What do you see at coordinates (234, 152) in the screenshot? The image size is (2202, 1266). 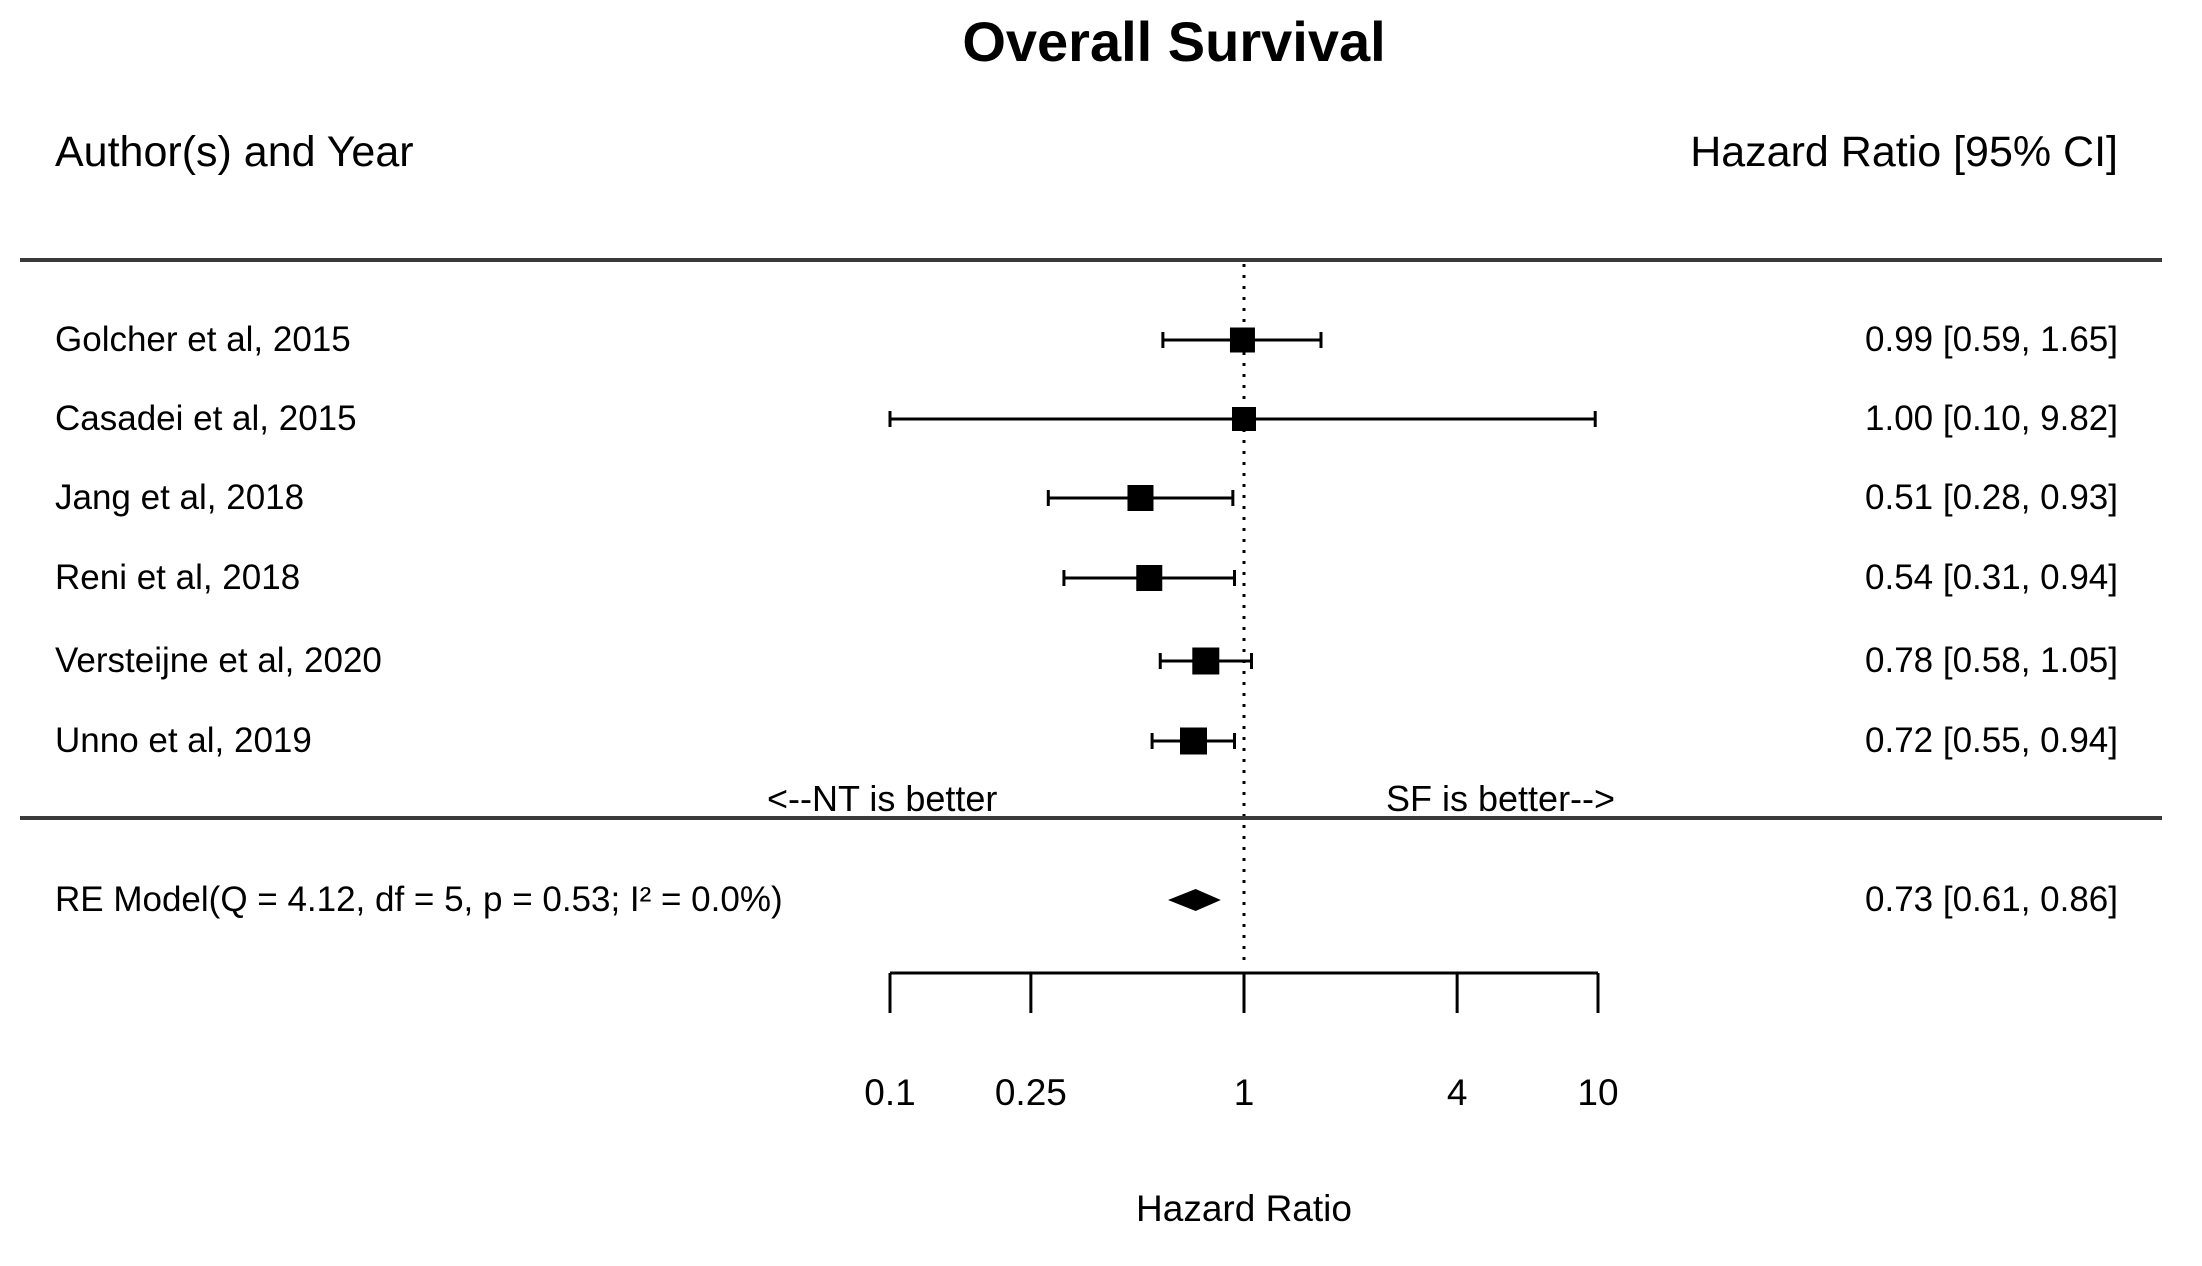 I see `column-header-authors: Author(s) and Year` at bounding box center [234, 152].